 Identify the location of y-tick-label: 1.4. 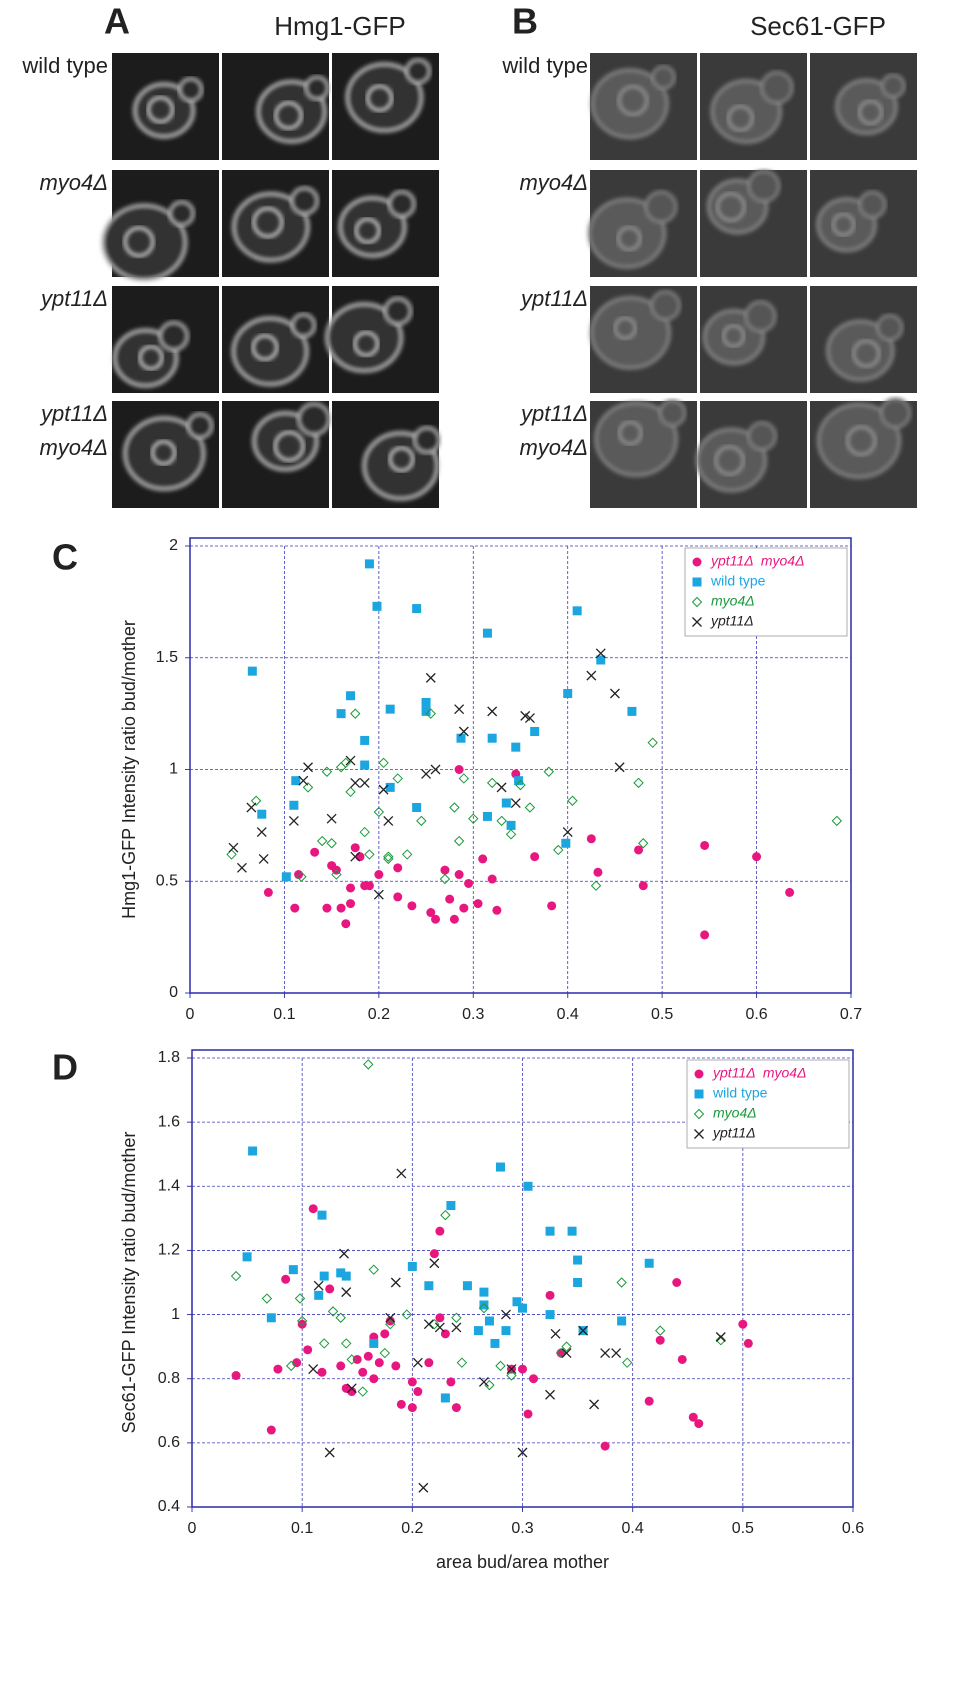
(169, 1186).